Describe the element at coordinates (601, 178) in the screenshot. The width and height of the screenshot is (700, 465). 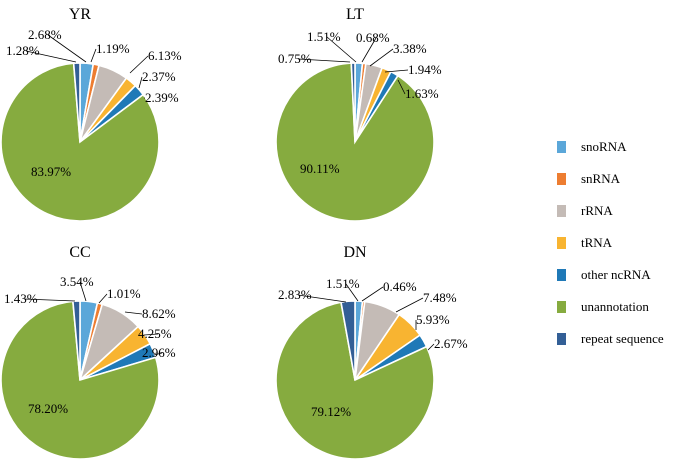
I see `legend-label: snRNA` at that location.